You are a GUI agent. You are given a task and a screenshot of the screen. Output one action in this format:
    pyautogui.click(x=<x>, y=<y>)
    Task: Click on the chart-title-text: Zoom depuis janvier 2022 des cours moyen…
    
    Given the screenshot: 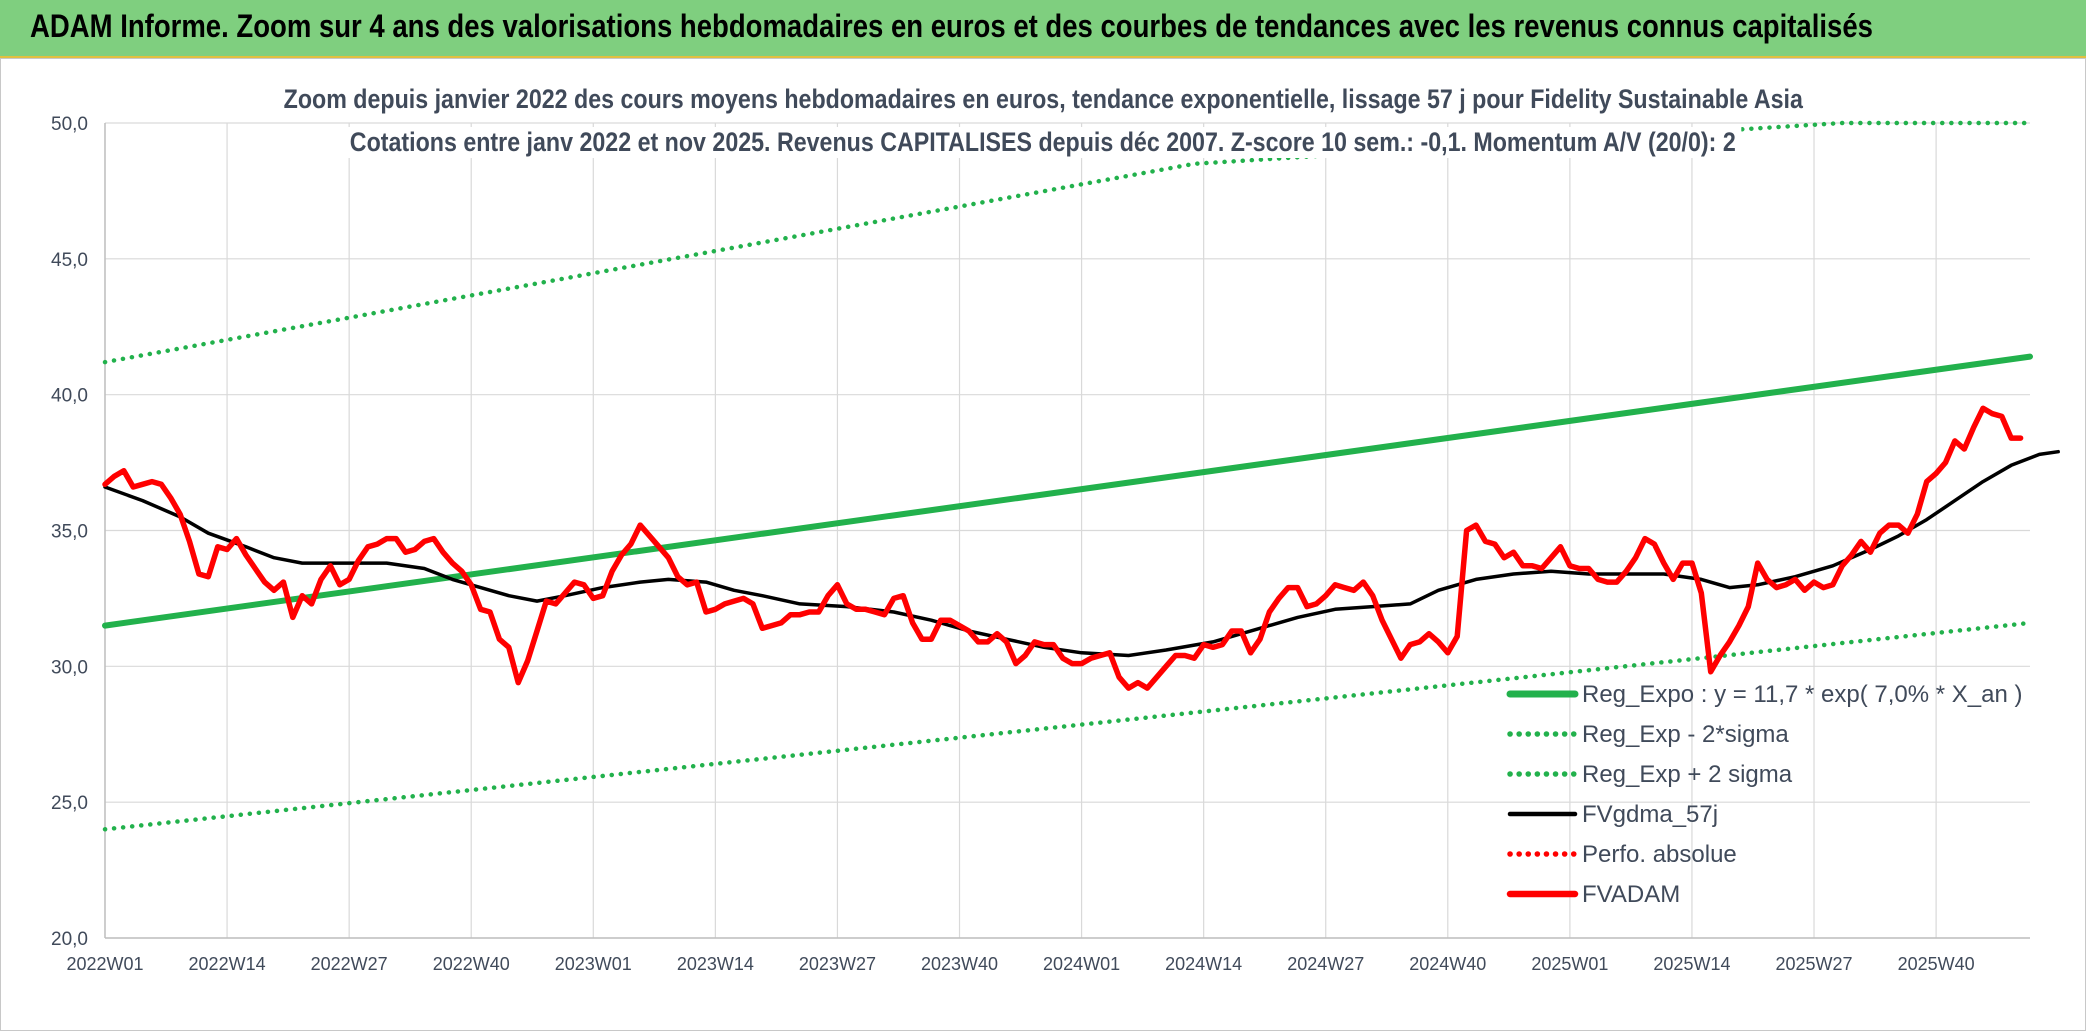 What is the action you would take?
    pyautogui.click(x=1043, y=99)
    